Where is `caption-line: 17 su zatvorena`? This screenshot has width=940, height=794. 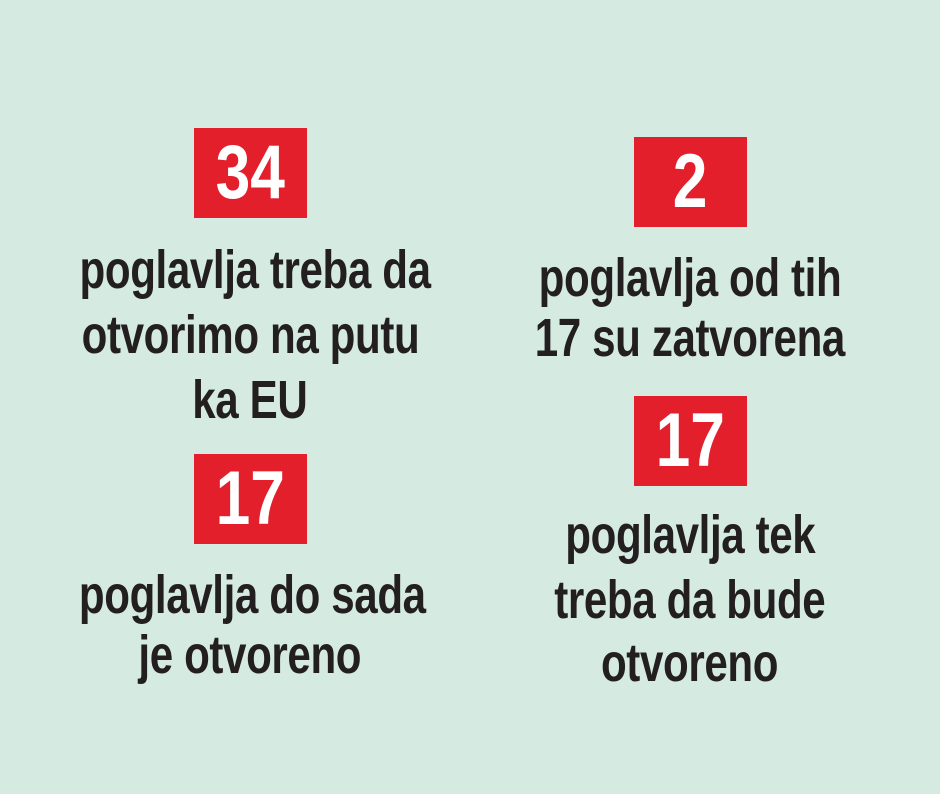
caption-line: 17 su zatvorena is located at coordinates (690, 338).